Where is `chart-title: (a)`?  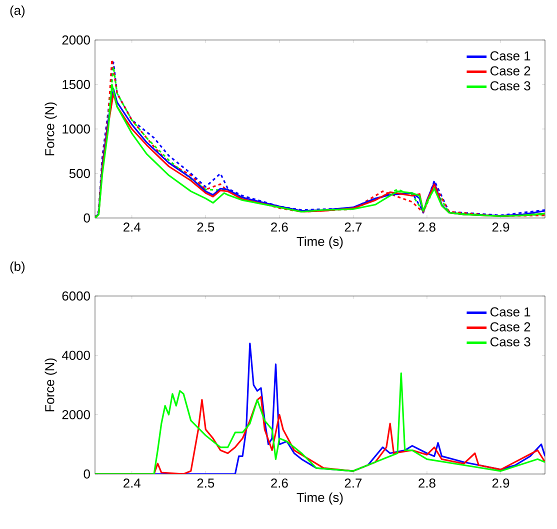 chart-title: (a) is located at coordinates (17, 11).